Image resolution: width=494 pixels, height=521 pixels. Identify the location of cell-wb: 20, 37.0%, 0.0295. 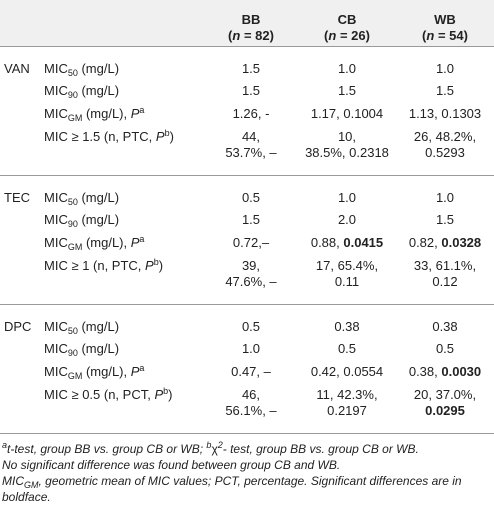
(445, 408).